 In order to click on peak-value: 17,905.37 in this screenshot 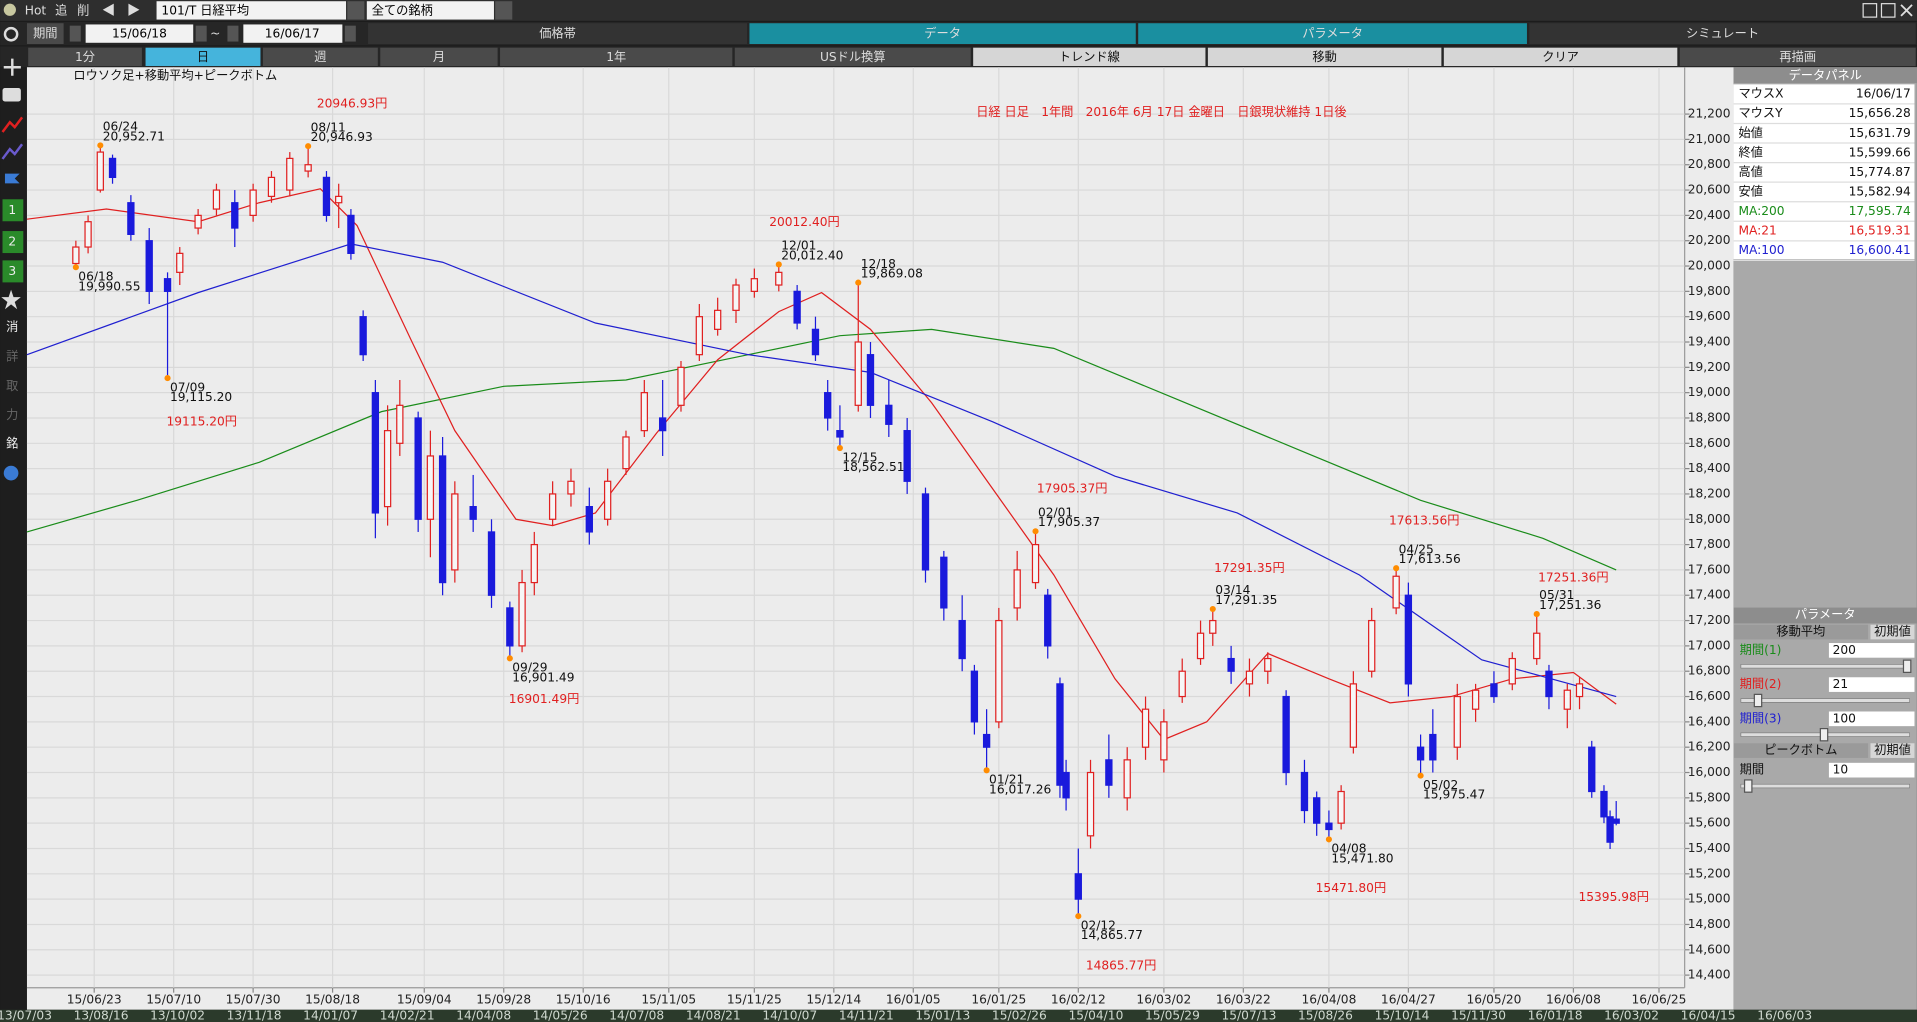, I will do `click(1069, 522)`.